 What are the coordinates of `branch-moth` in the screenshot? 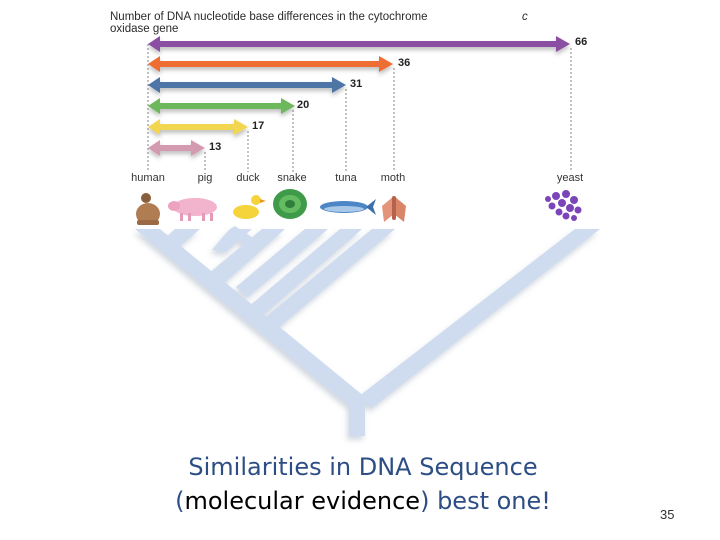 It's located at (328, 279).